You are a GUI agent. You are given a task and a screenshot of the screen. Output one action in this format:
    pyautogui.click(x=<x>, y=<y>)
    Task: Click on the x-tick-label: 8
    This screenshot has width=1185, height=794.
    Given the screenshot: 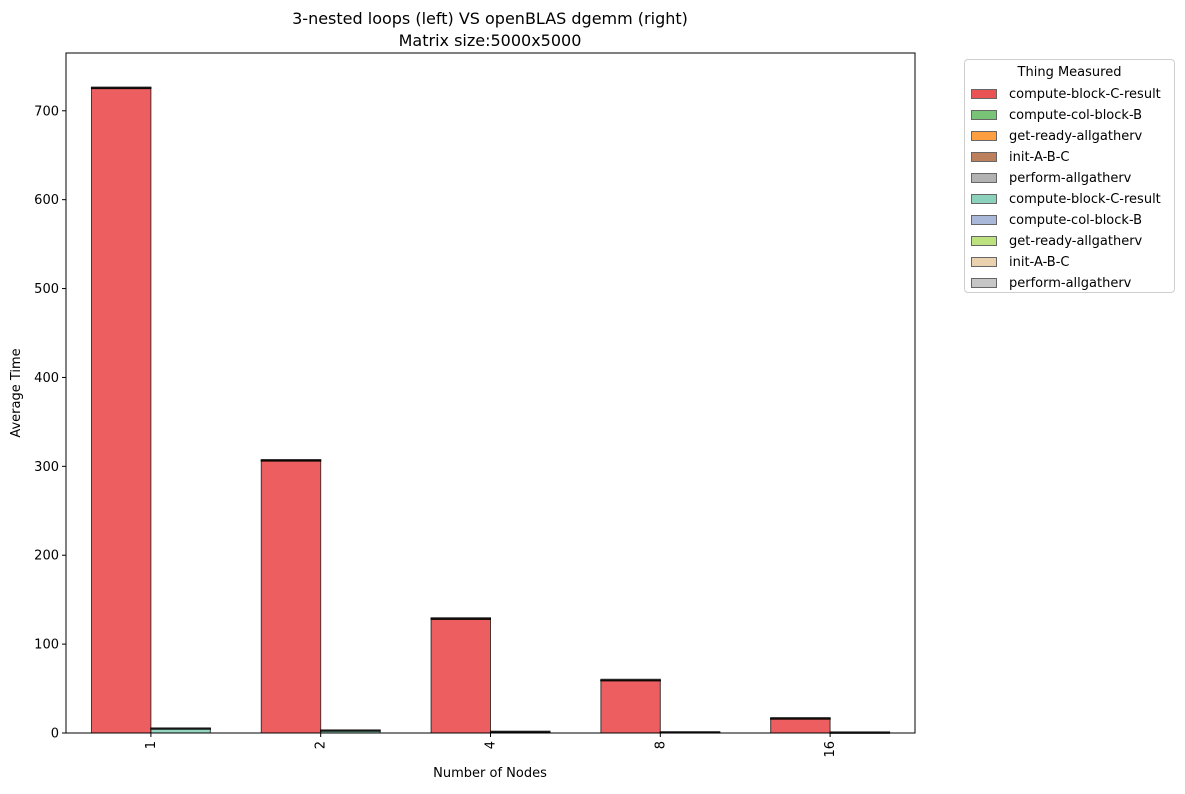 What is the action you would take?
    pyautogui.click(x=660, y=745)
    